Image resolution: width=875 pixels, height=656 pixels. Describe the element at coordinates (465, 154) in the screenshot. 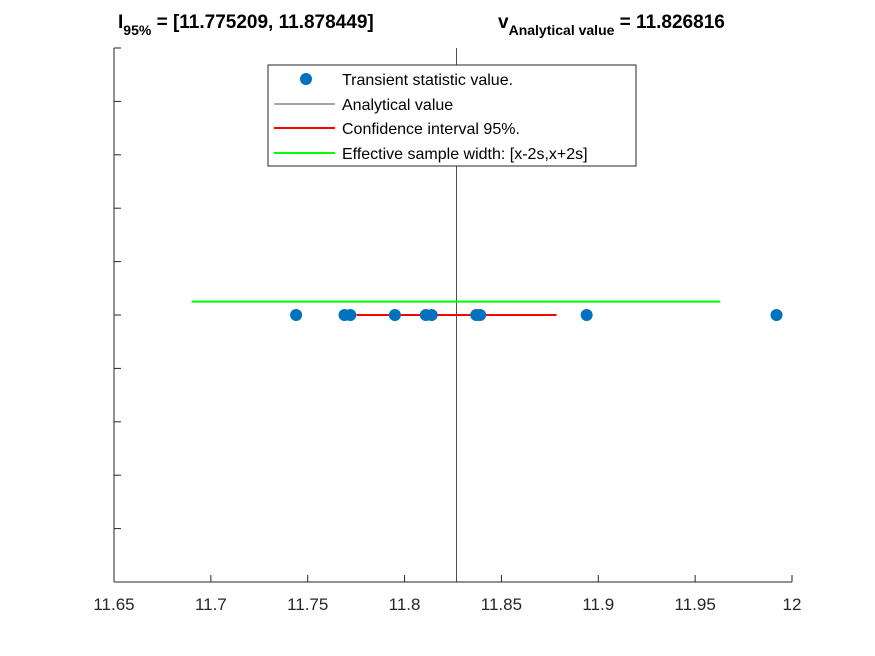

I see `legend-entry-effective: Effective sample width: [x-2s,x+2s]` at that location.